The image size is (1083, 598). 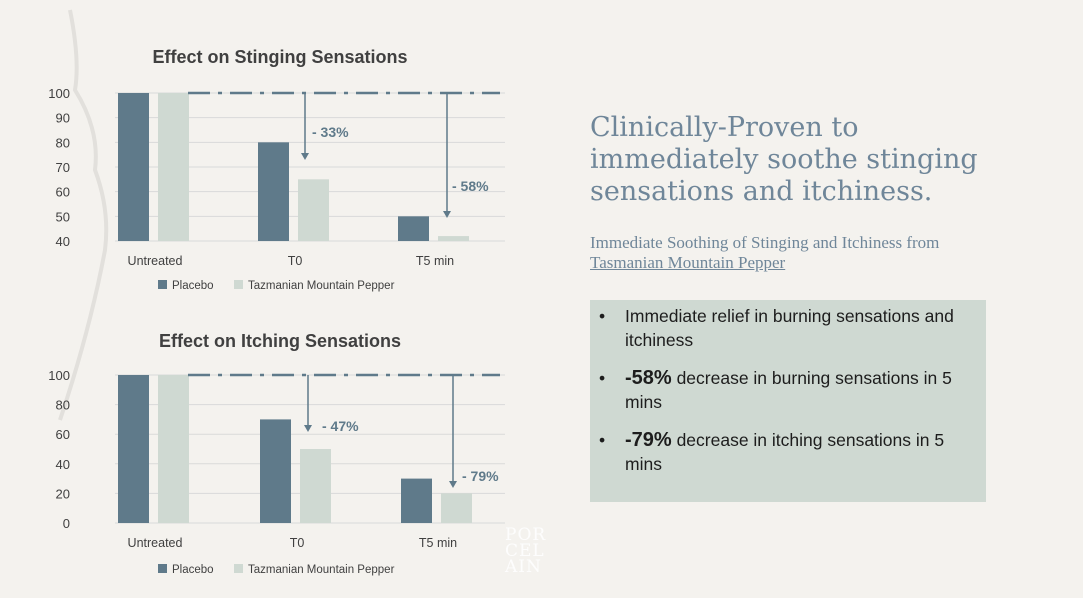 What do you see at coordinates (63, 118) in the screenshot?
I see `y-tick-label: 90` at bounding box center [63, 118].